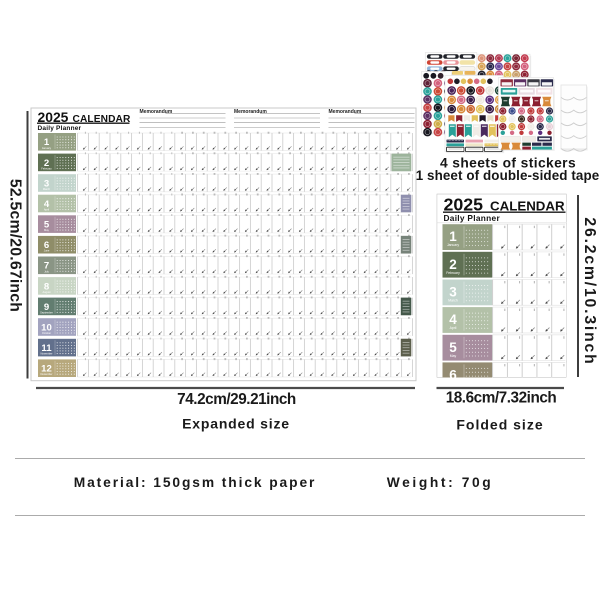 The image size is (600, 600). Describe the element at coordinates (499, 425) in the screenshot. I see `svg-text: Folded size` at that location.